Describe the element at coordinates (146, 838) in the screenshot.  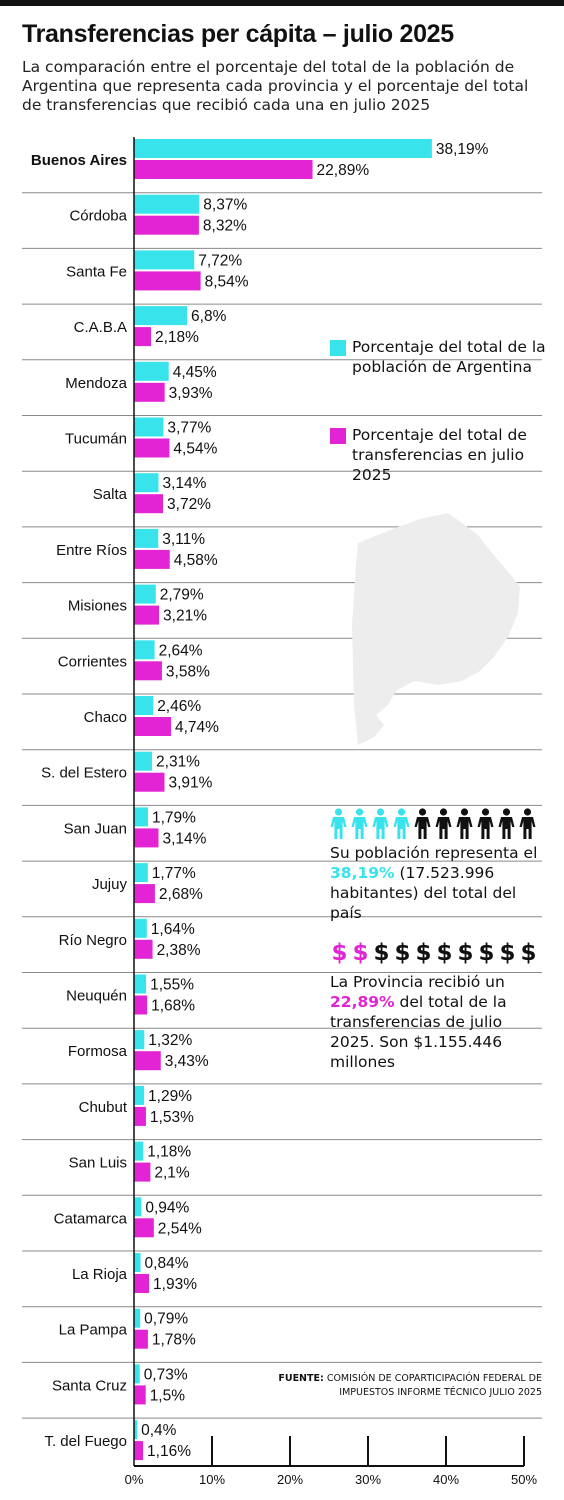
I see `bar-transfers-san-juan` at that location.